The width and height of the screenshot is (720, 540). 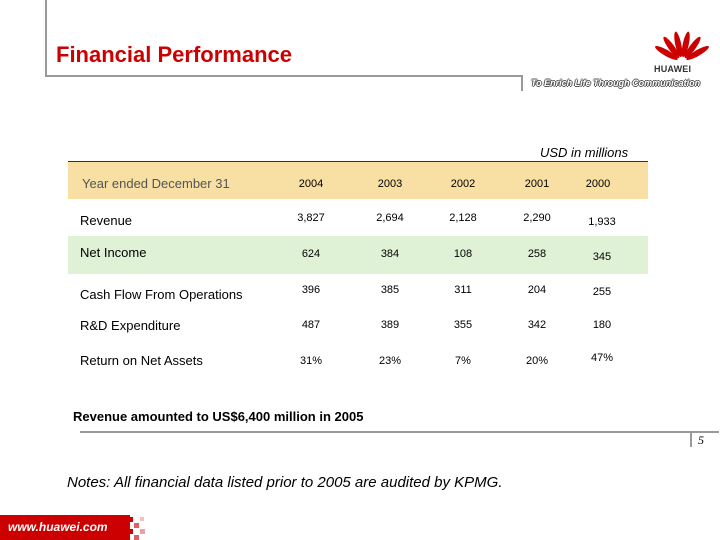 I want to click on table-cell: 20%, so click(x=537, y=361).